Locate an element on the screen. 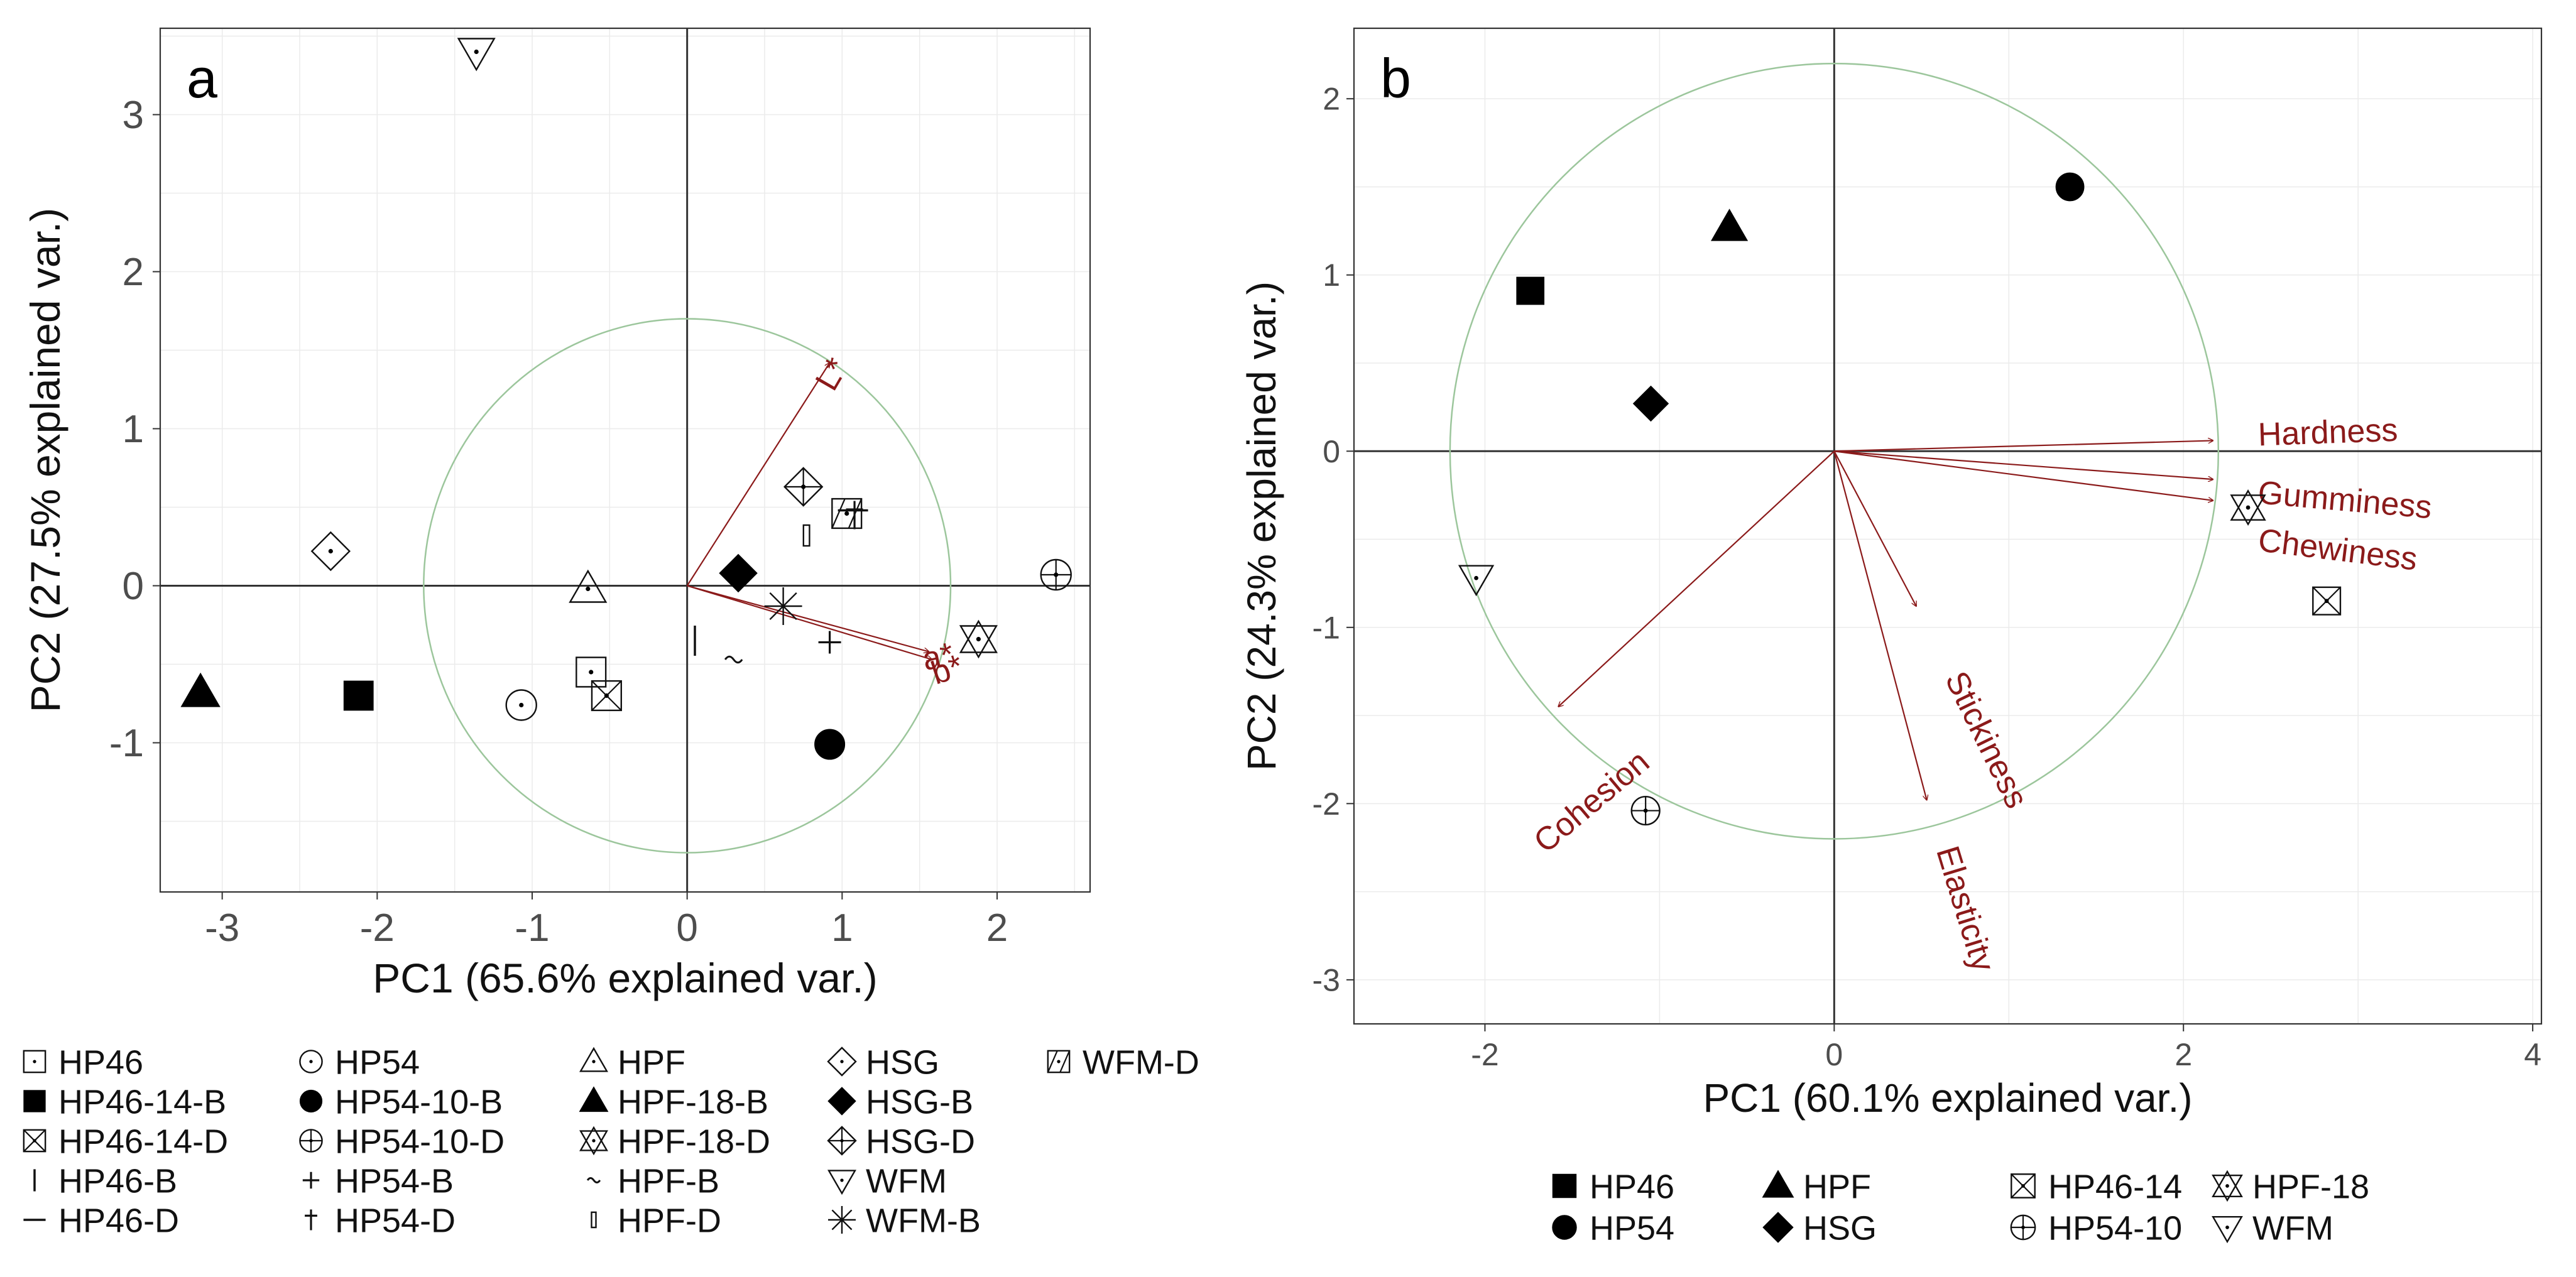  legend-key-hp54-b is located at coordinates (311, 1180).